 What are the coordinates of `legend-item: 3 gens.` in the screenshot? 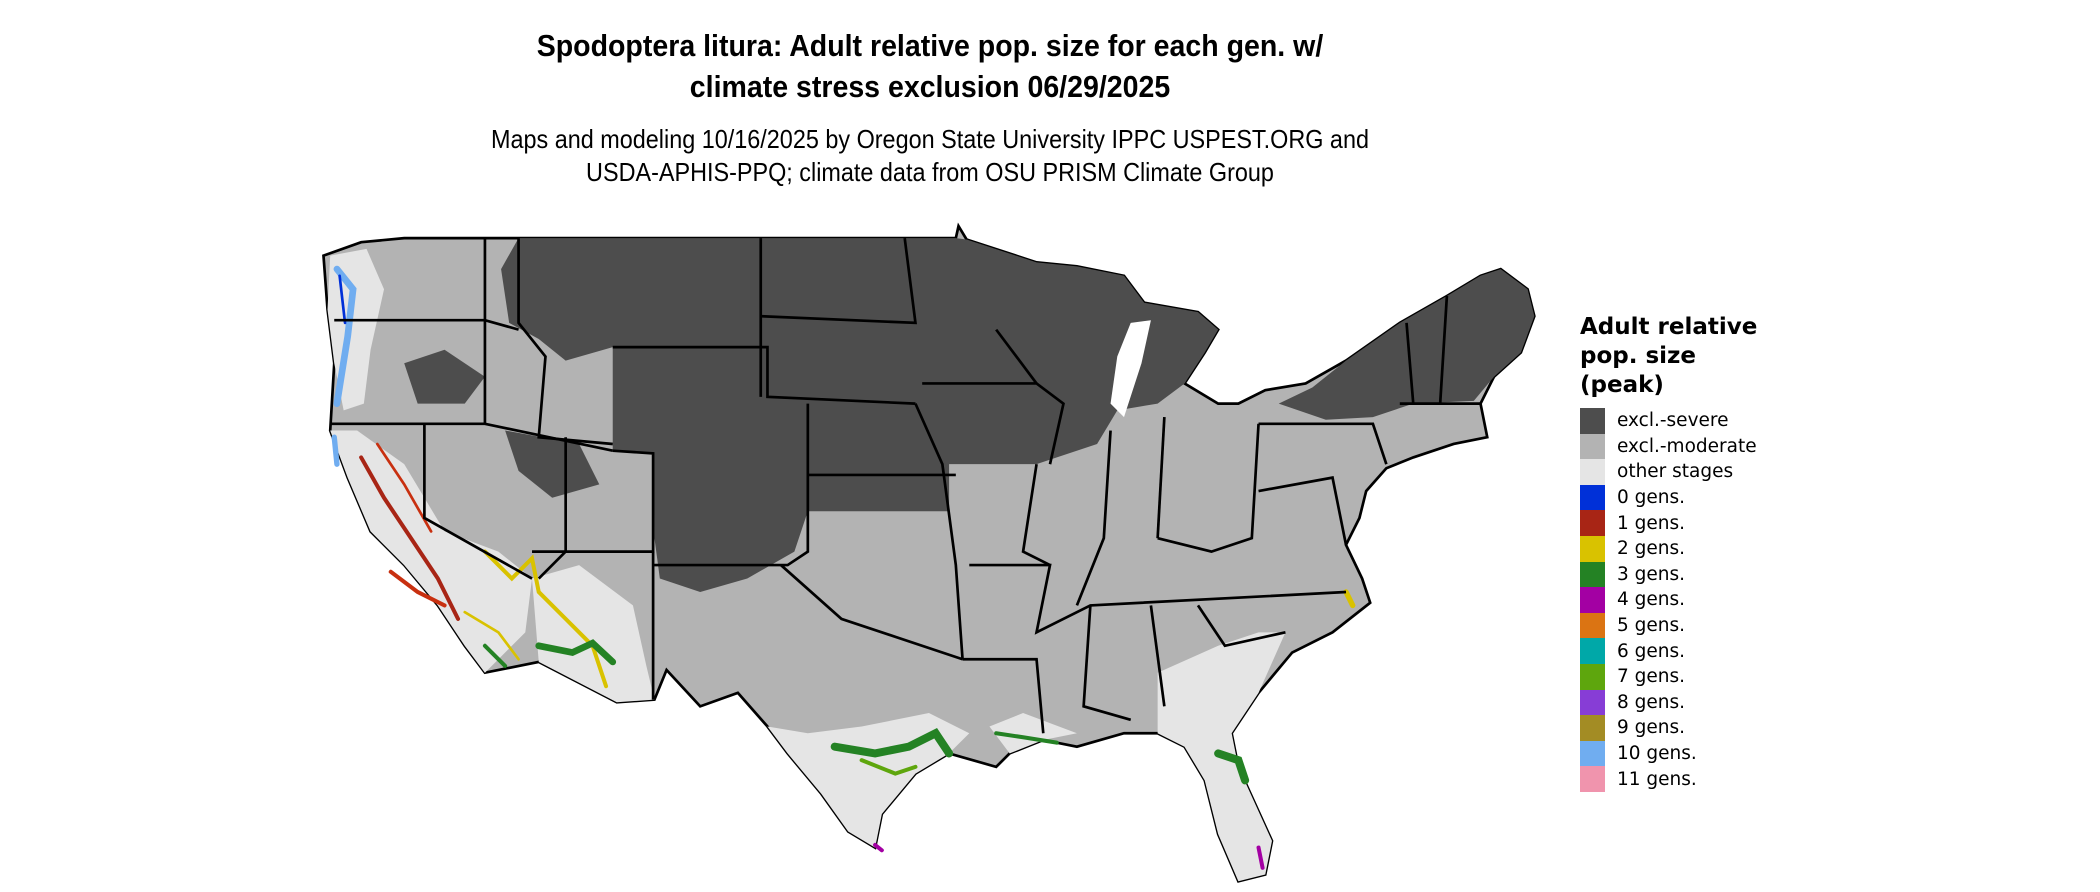 It's located at (1695, 574).